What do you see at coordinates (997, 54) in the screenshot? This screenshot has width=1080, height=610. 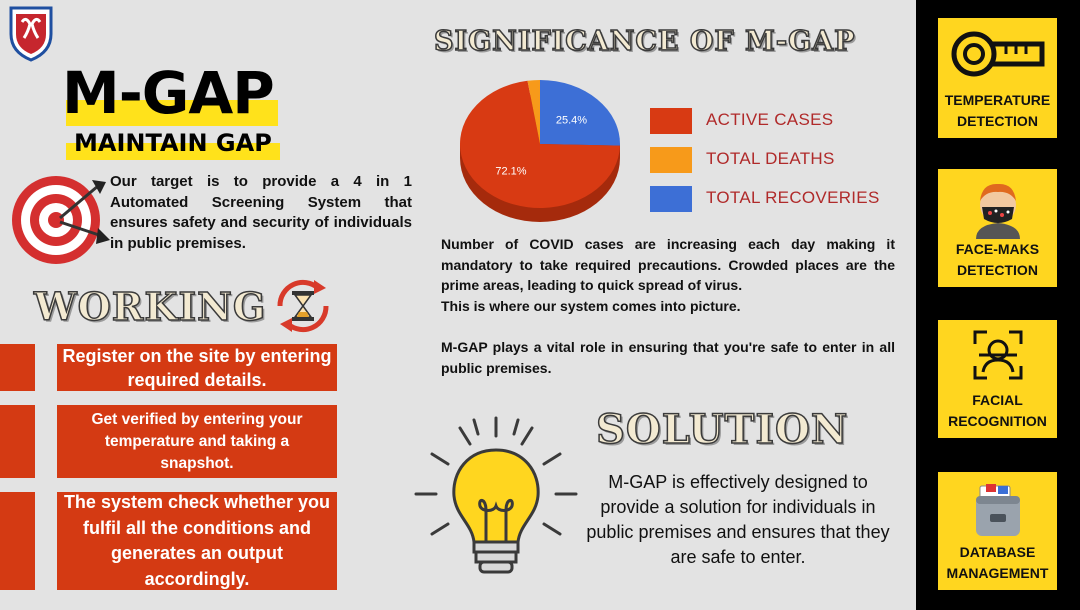 I see `thermometer-icon` at bounding box center [997, 54].